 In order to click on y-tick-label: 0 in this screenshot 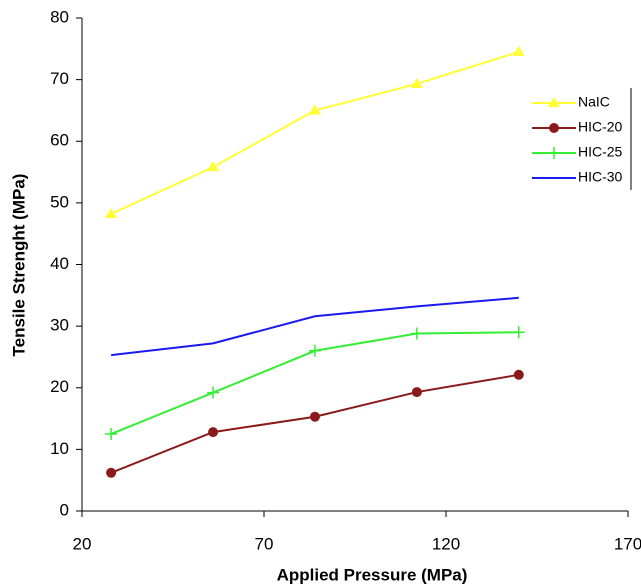, I will do `click(64, 509)`.